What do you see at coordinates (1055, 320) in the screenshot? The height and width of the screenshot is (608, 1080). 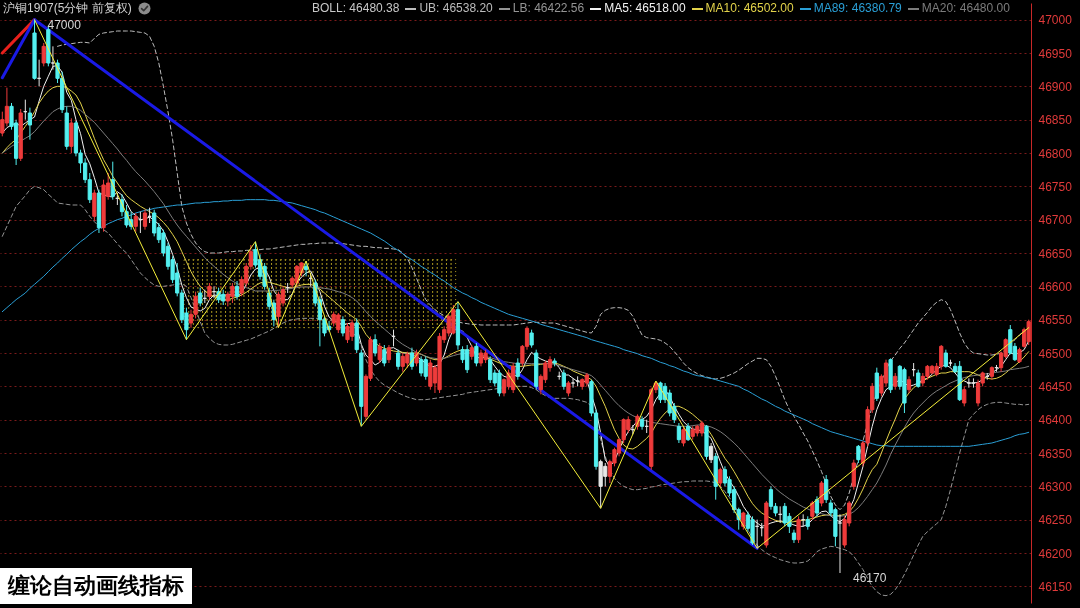 I see `y-tick-label: 46550` at bounding box center [1055, 320].